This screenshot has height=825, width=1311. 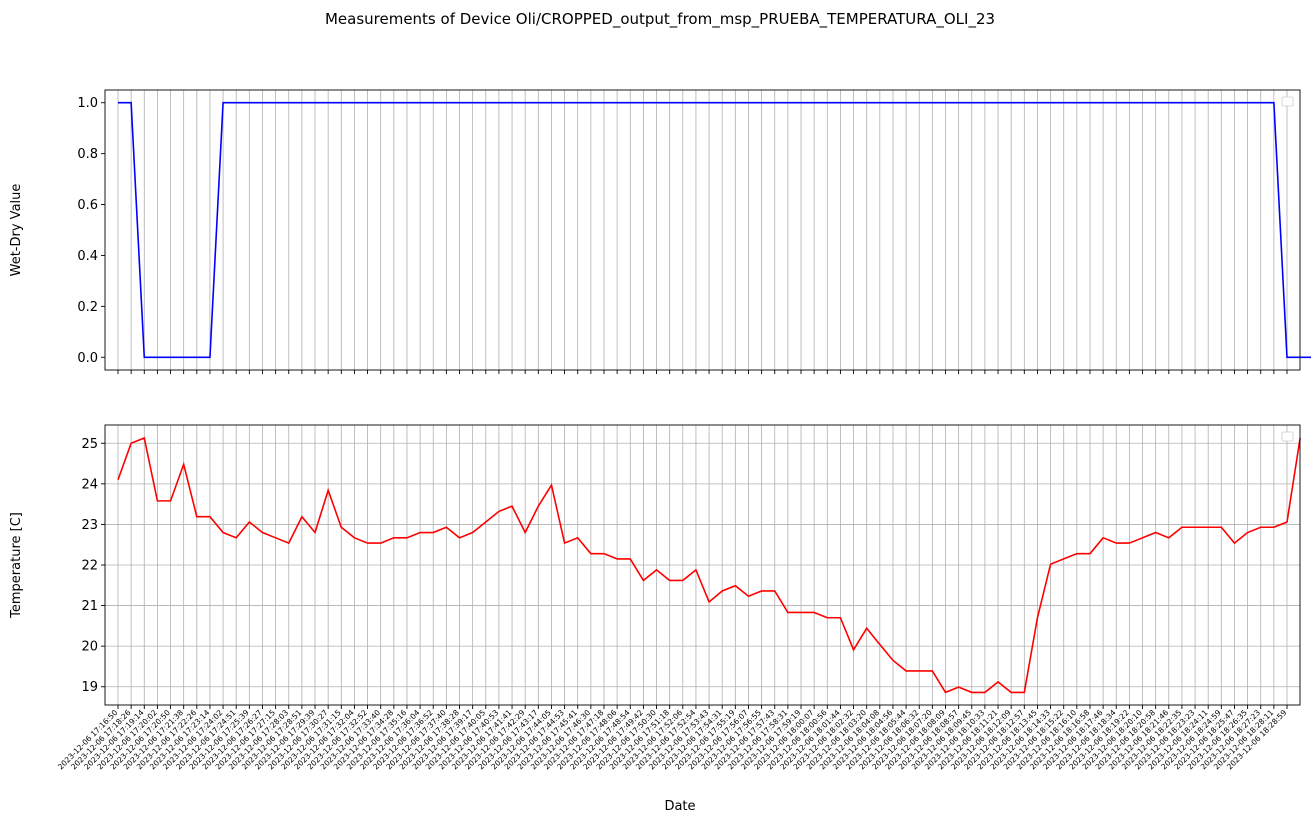 I want to click on wet-dry-legend, so click(x=1287, y=101).